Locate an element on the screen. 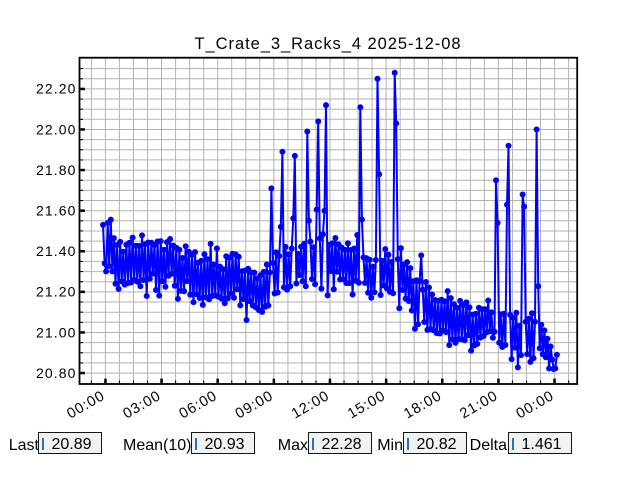  svg-text: 22.20 is located at coordinates (56, 89).